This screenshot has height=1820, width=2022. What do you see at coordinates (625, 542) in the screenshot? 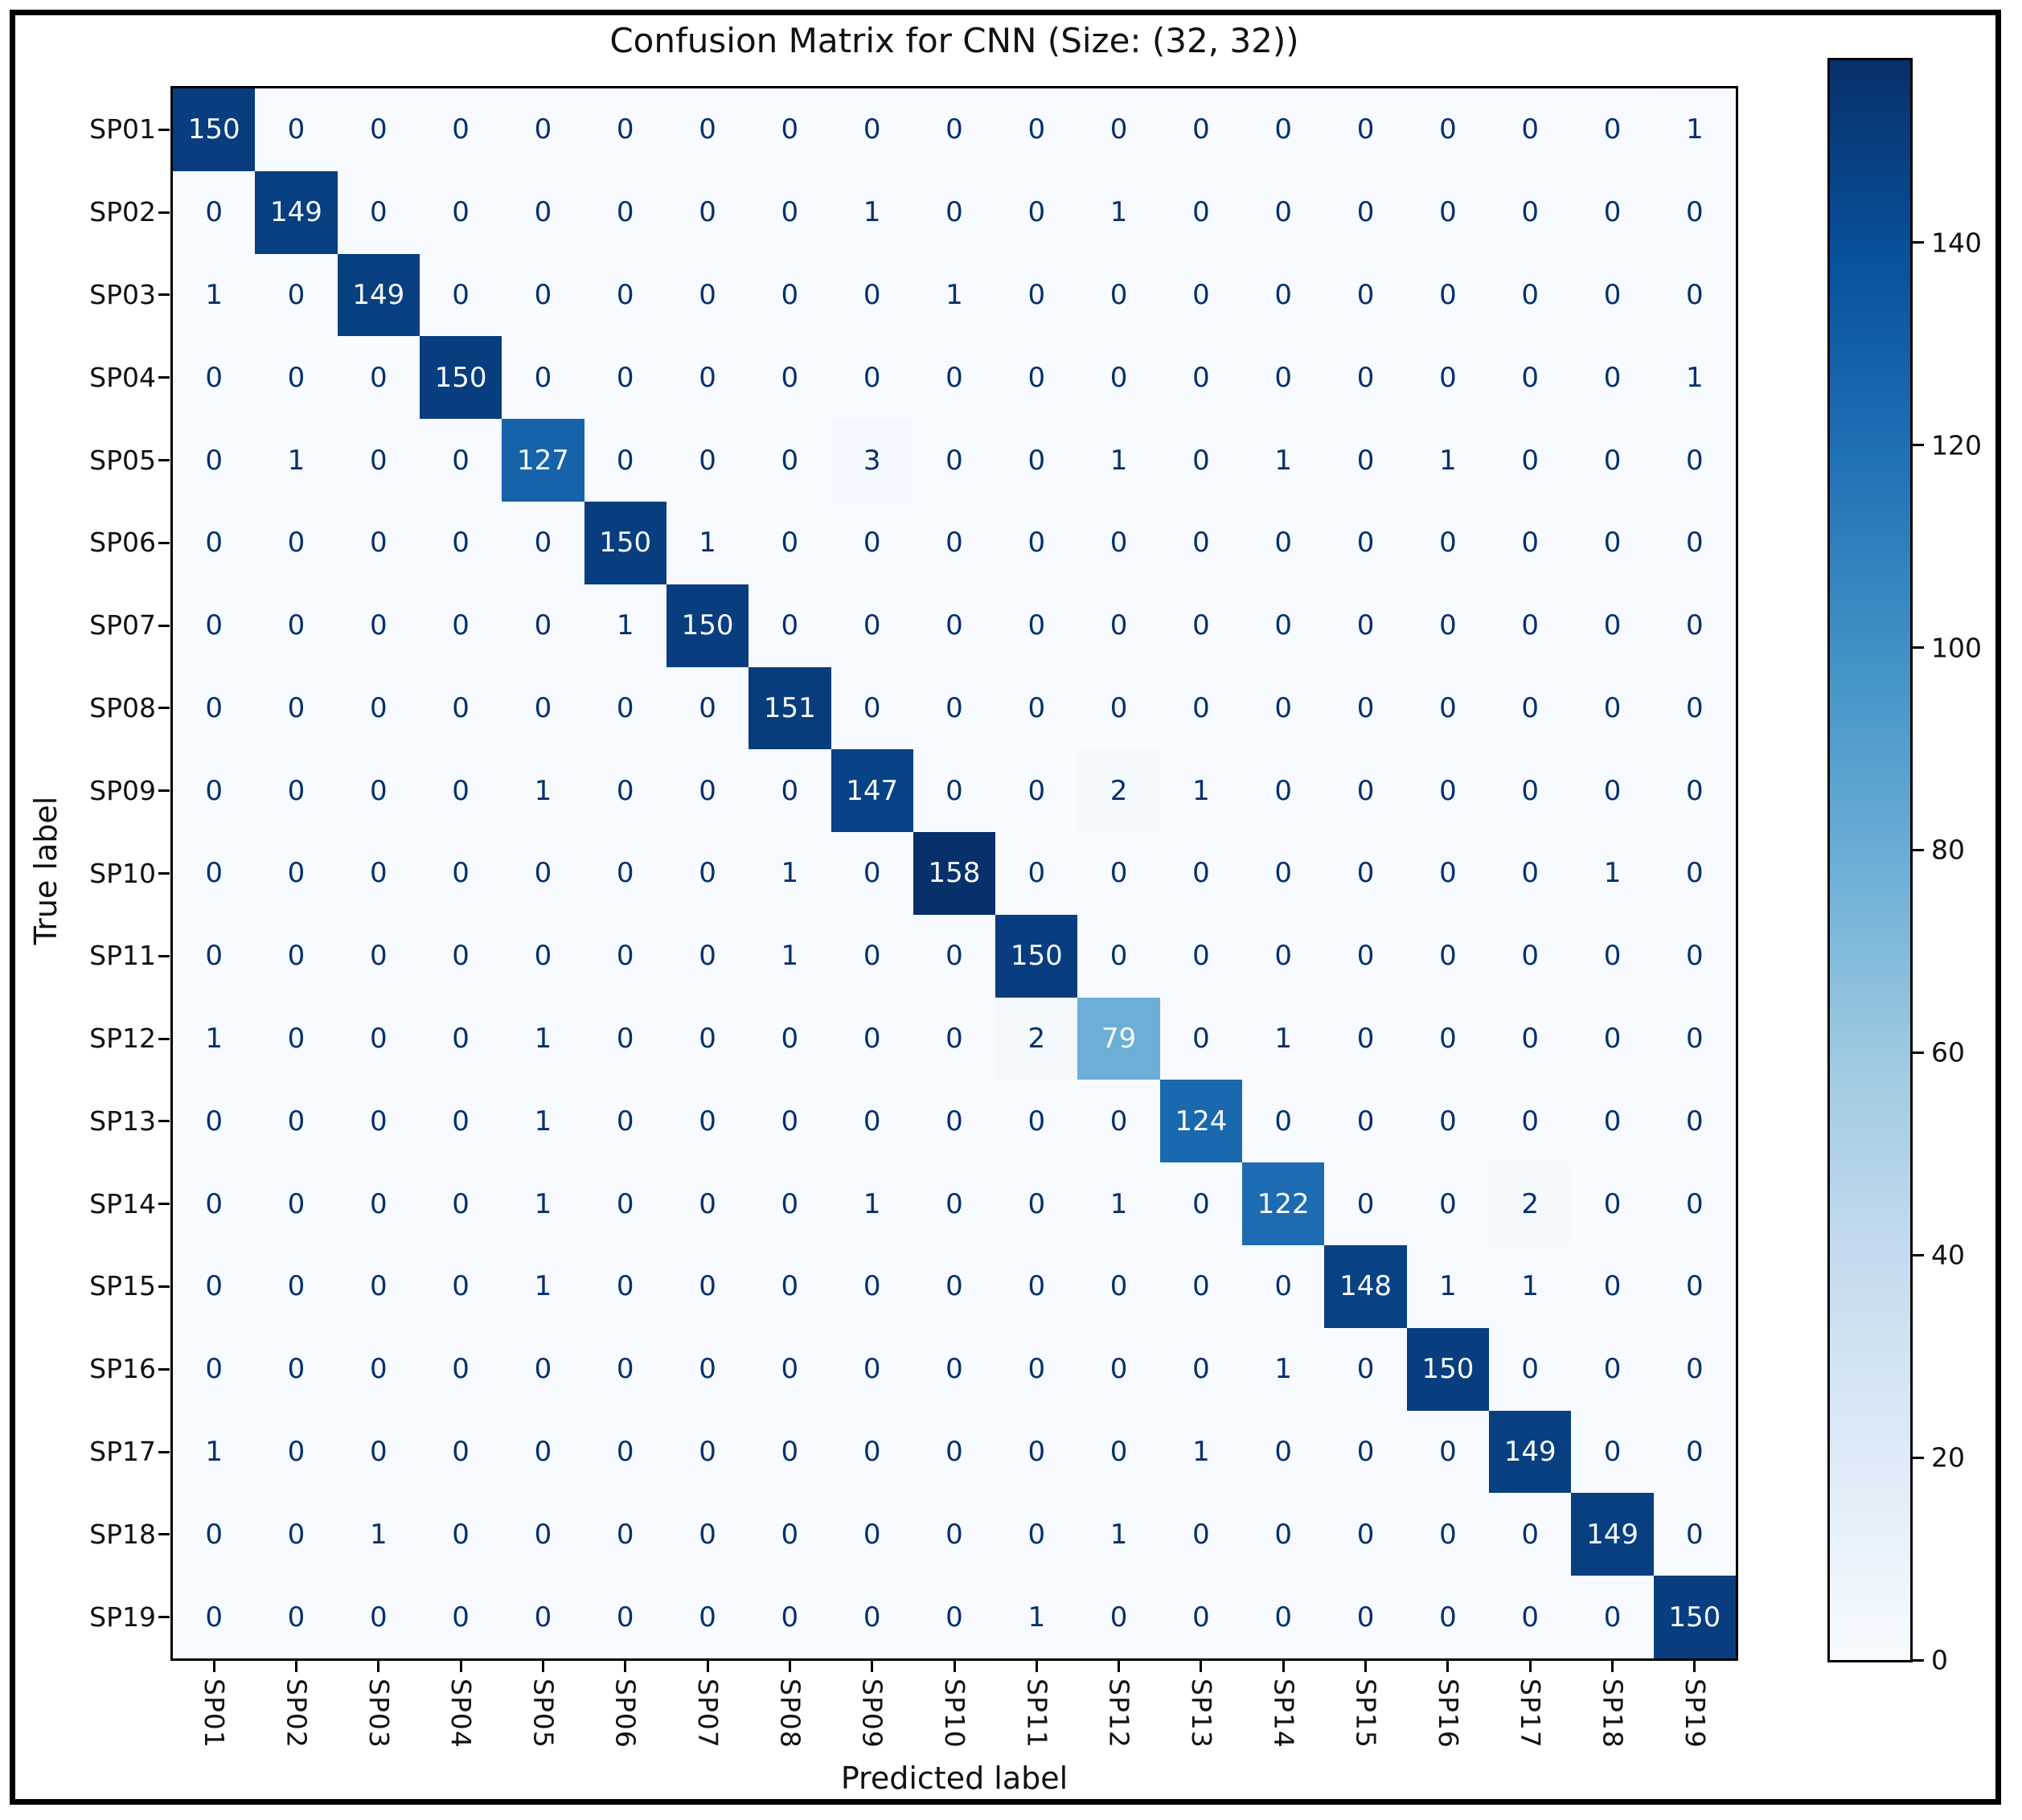
I see `matrix-cell: 150` at bounding box center [625, 542].